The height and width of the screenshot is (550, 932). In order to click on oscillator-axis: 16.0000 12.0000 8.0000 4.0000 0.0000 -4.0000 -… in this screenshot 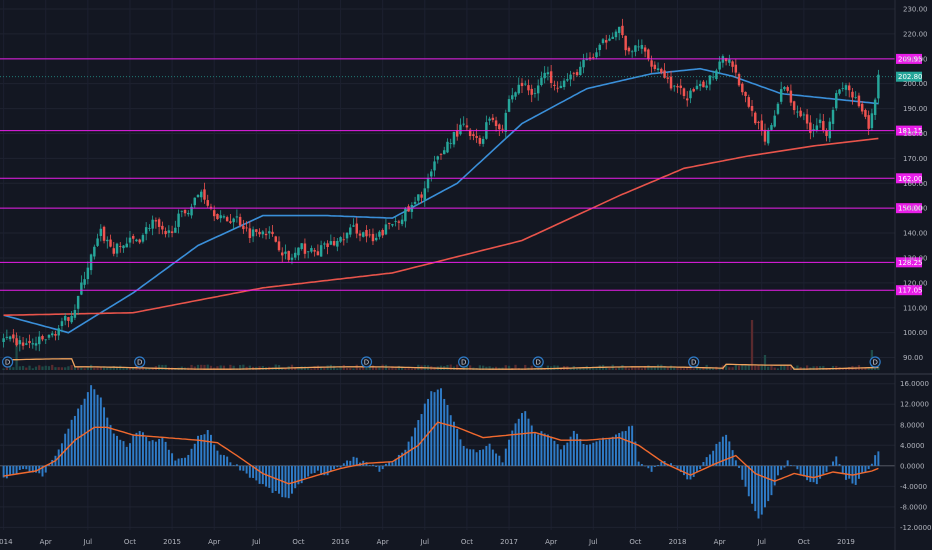, I will do `click(915, 456)`.